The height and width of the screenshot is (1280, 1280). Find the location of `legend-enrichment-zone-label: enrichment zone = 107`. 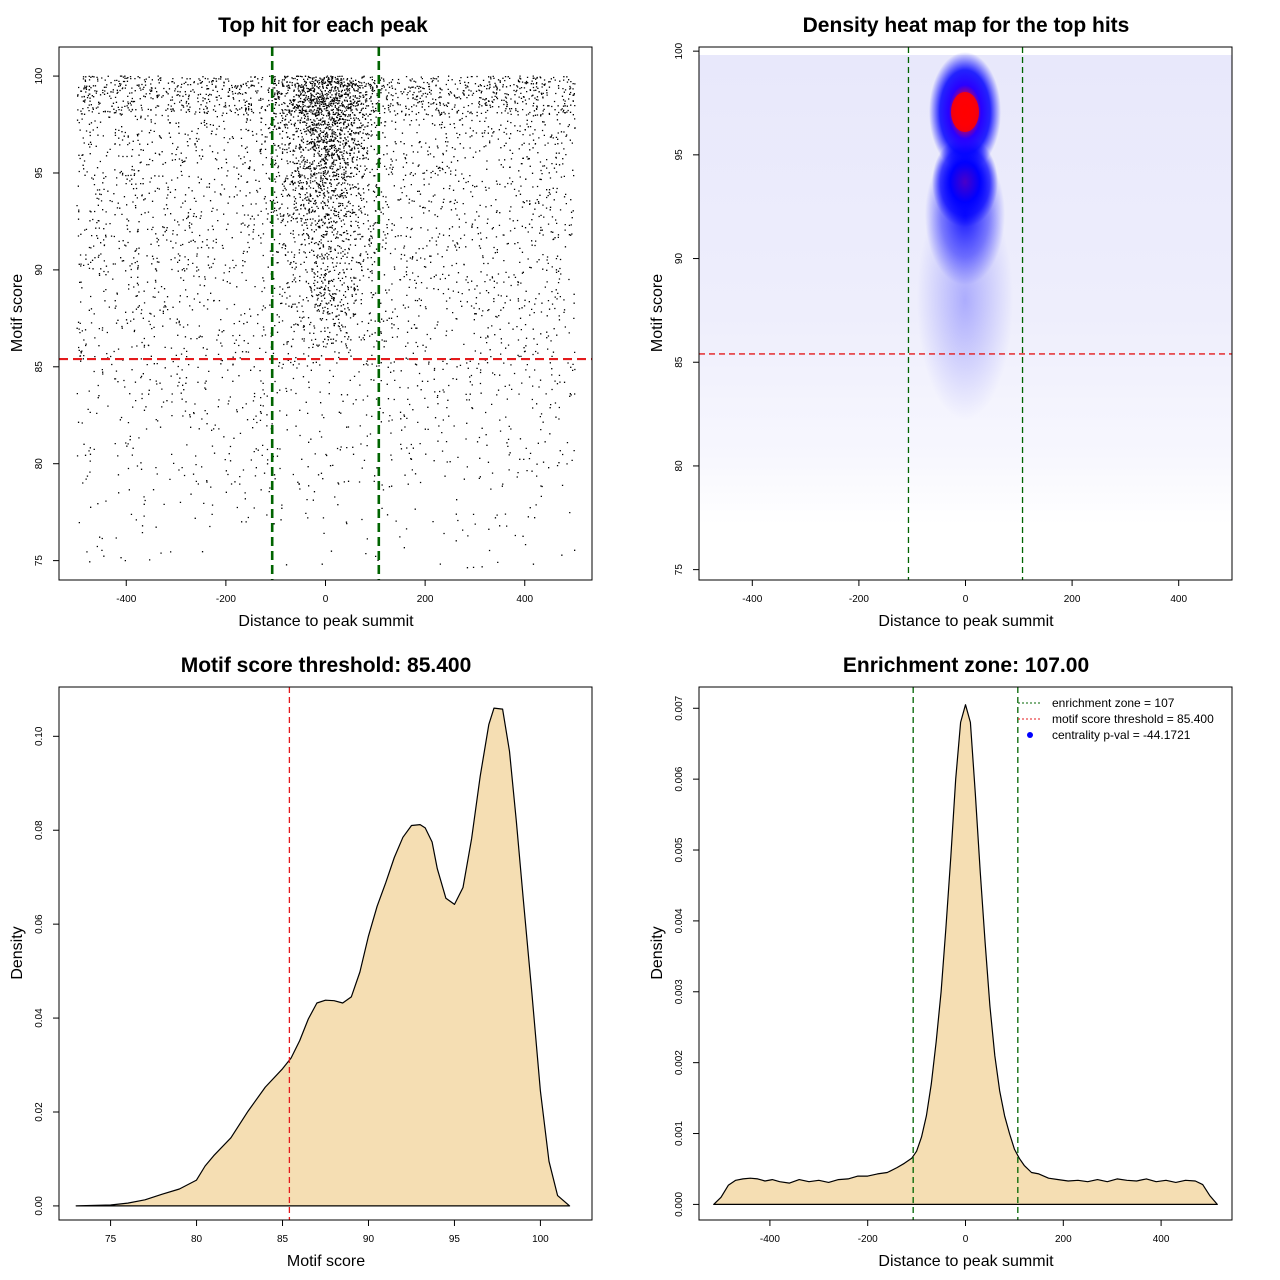

legend-enrichment-zone-label: enrichment zone = 107 is located at coordinates (1113, 703).